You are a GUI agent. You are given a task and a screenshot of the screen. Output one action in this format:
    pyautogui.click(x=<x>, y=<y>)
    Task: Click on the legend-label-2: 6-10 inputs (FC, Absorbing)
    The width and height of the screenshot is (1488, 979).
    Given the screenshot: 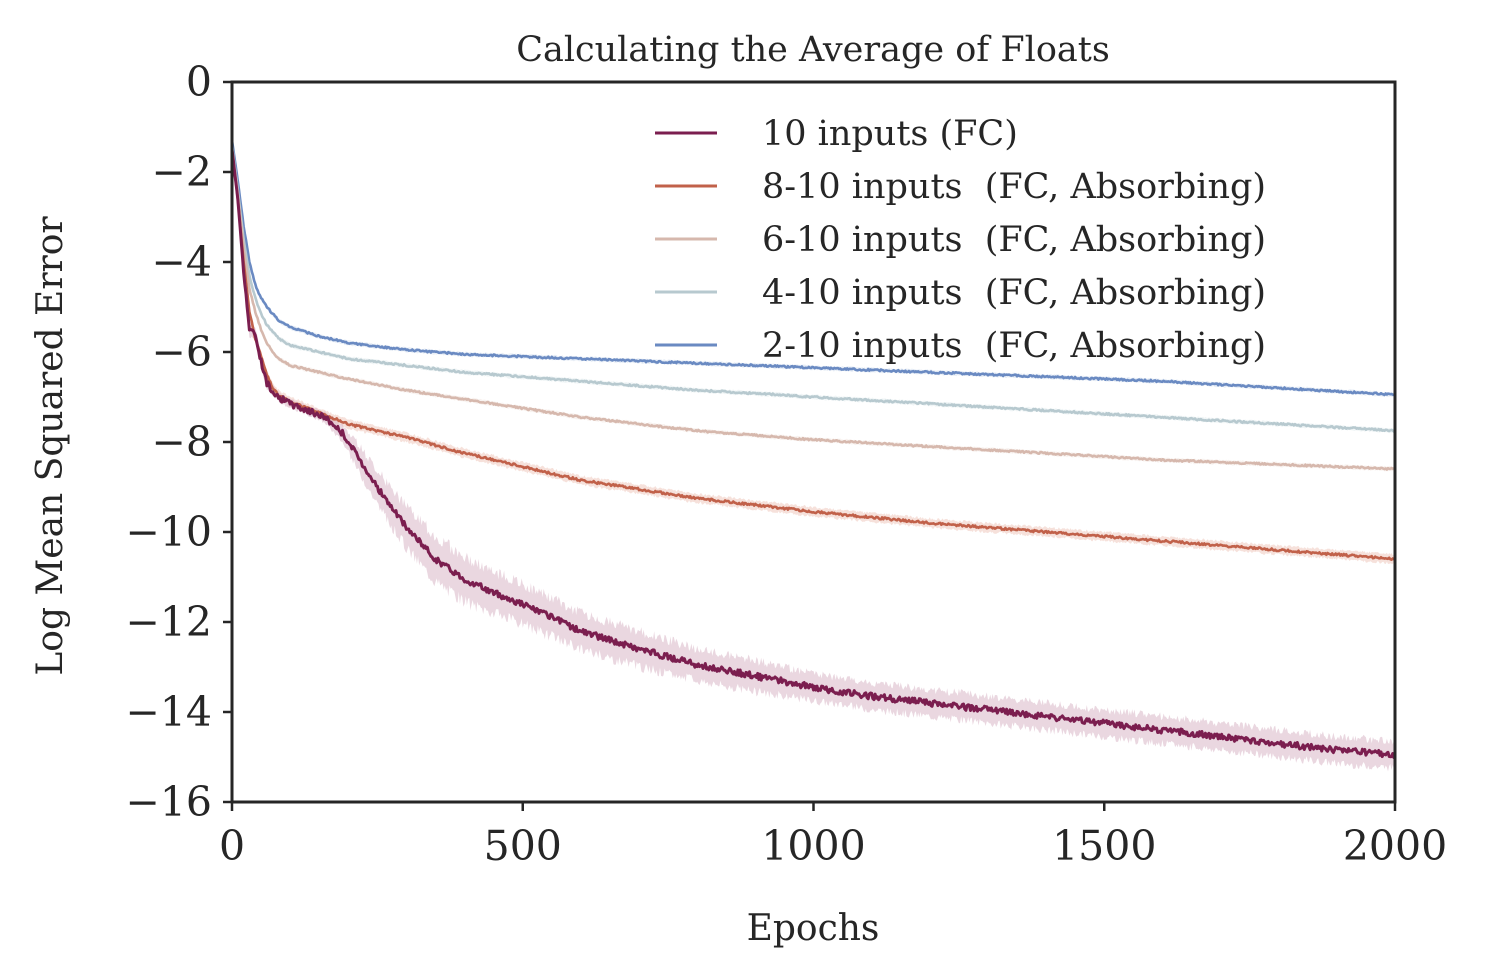 What is the action you would take?
    pyautogui.click(x=1014, y=240)
    